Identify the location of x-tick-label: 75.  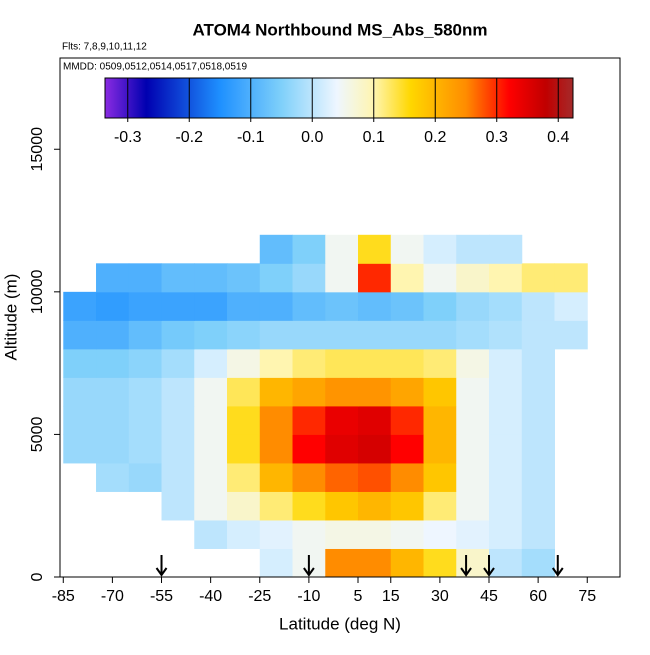
(587, 596).